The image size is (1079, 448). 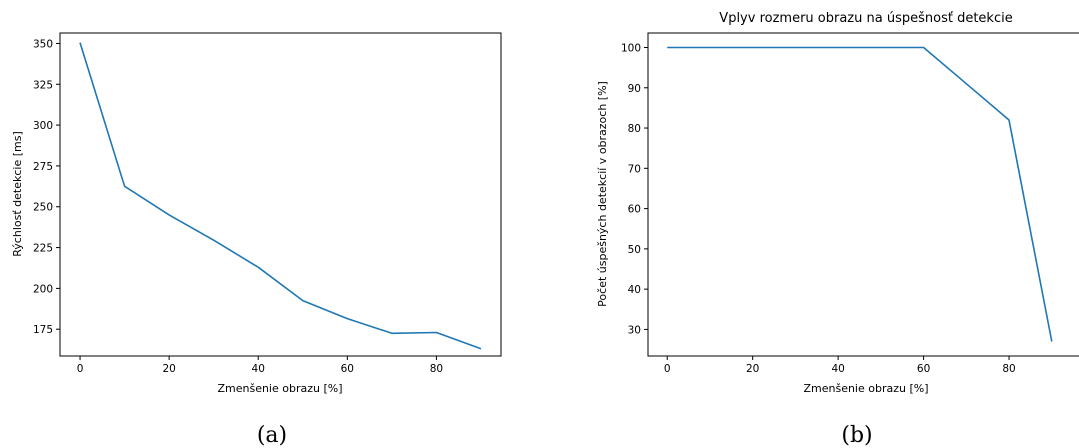 What do you see at coordinates (631, 48) in the screenshot?
I see `y-tick-label: 100` at bounding box center [631, 48].